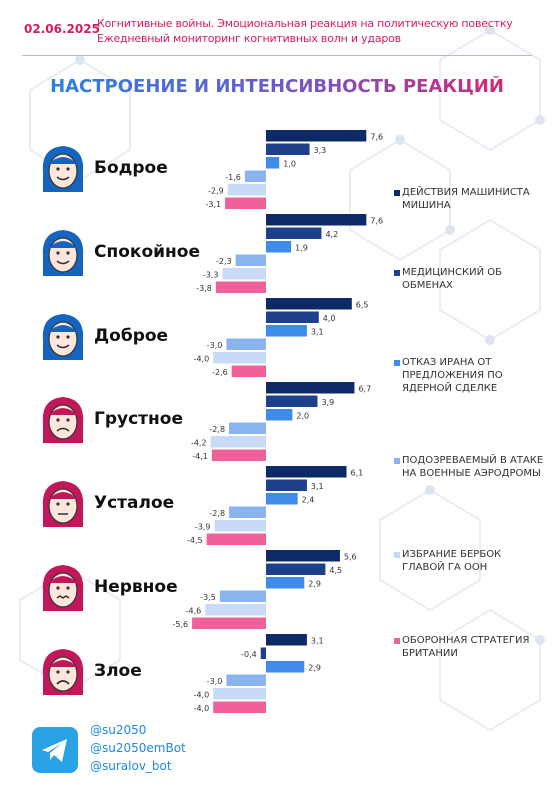 Image resolution: width=554 pixels, height=800 pixels. Describe the element at coordinates (213, 204) in the screenshot. I see `bar-value-label: -3,1` at that location.